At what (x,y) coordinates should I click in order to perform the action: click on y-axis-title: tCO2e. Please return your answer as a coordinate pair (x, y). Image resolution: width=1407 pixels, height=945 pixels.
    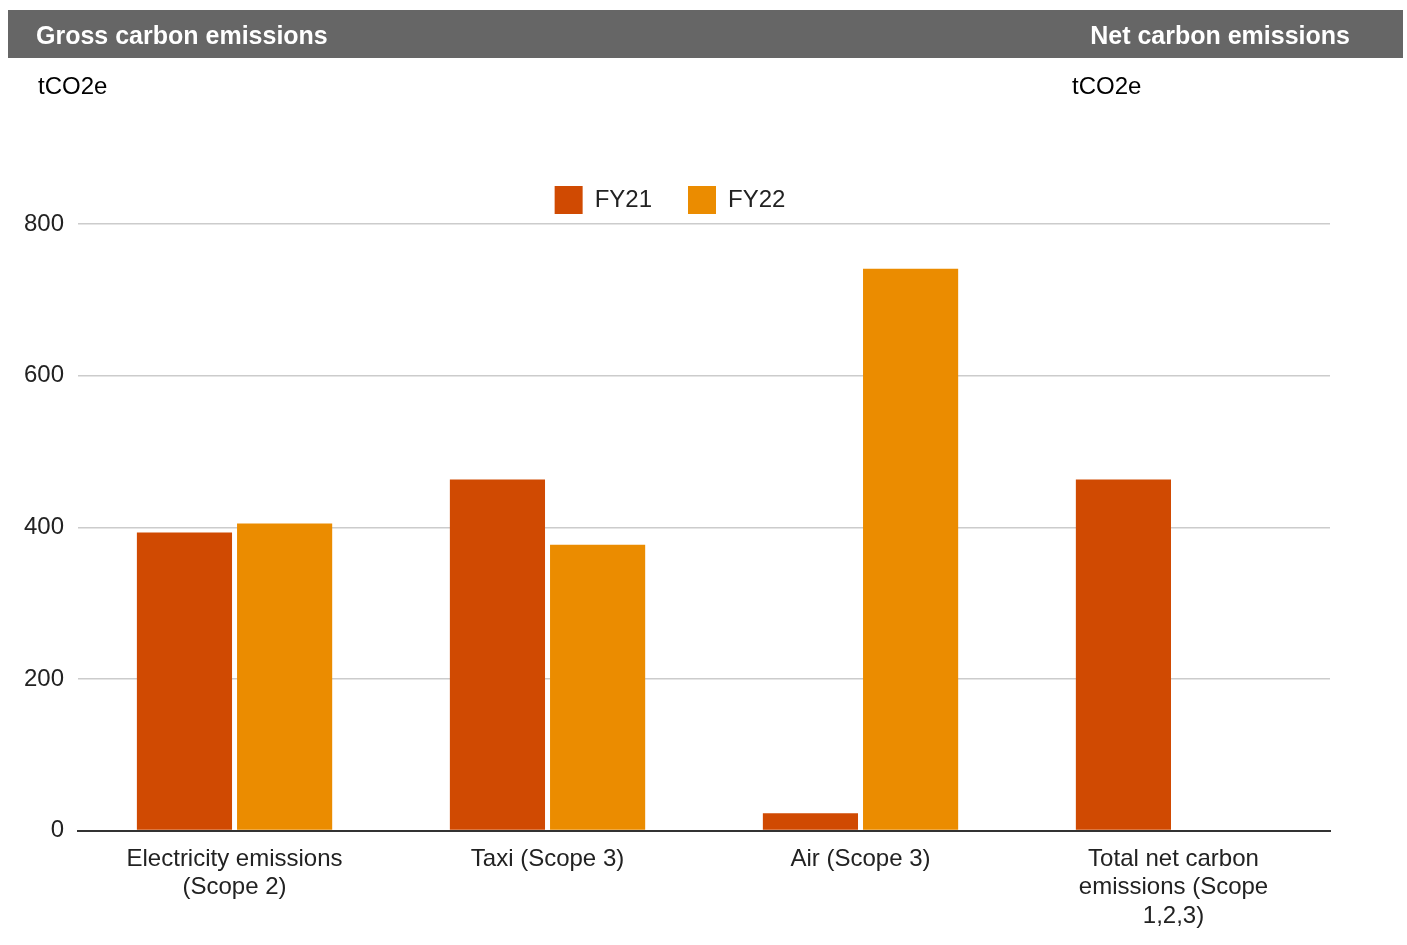
    Looking at the image, I should click on (73, 86).